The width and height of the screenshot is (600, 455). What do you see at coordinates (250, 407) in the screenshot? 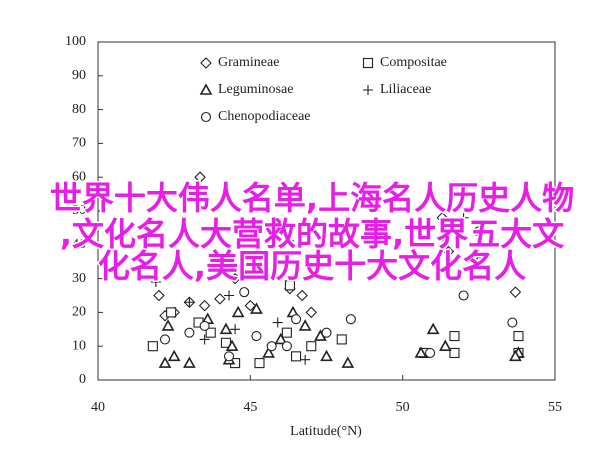
I see `x-tick-label: 45` at bounding box center [250, 407].